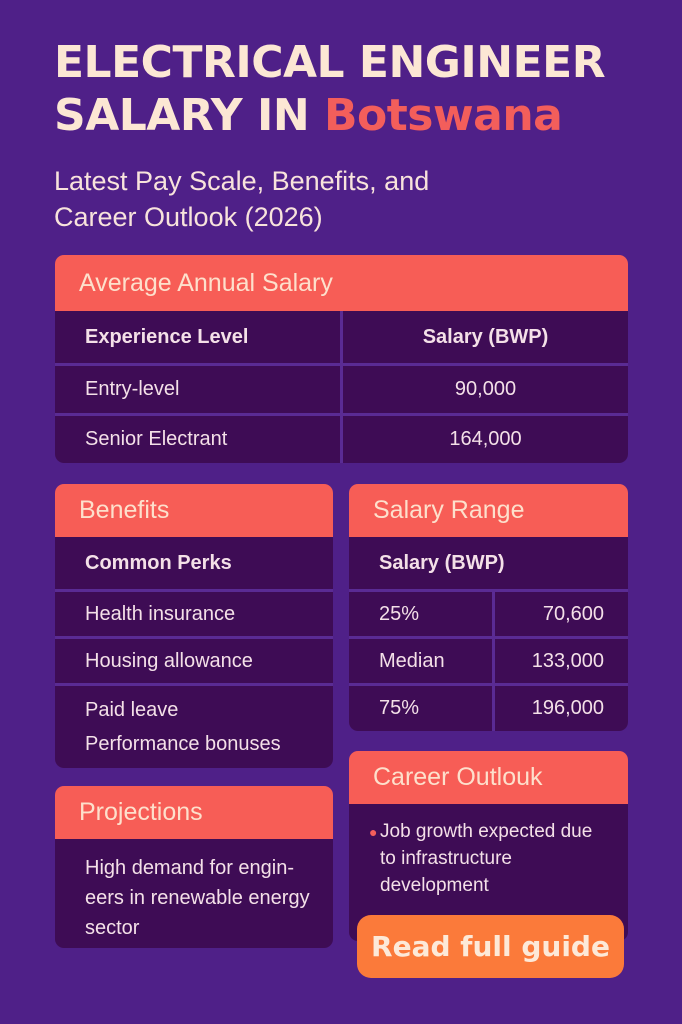 Image resolution: width=682 pixels, height=1024 pixels. Describe the element at coordinates (561, 708) in the screenshot. I see `table-cell-value: 196,000` at that location.